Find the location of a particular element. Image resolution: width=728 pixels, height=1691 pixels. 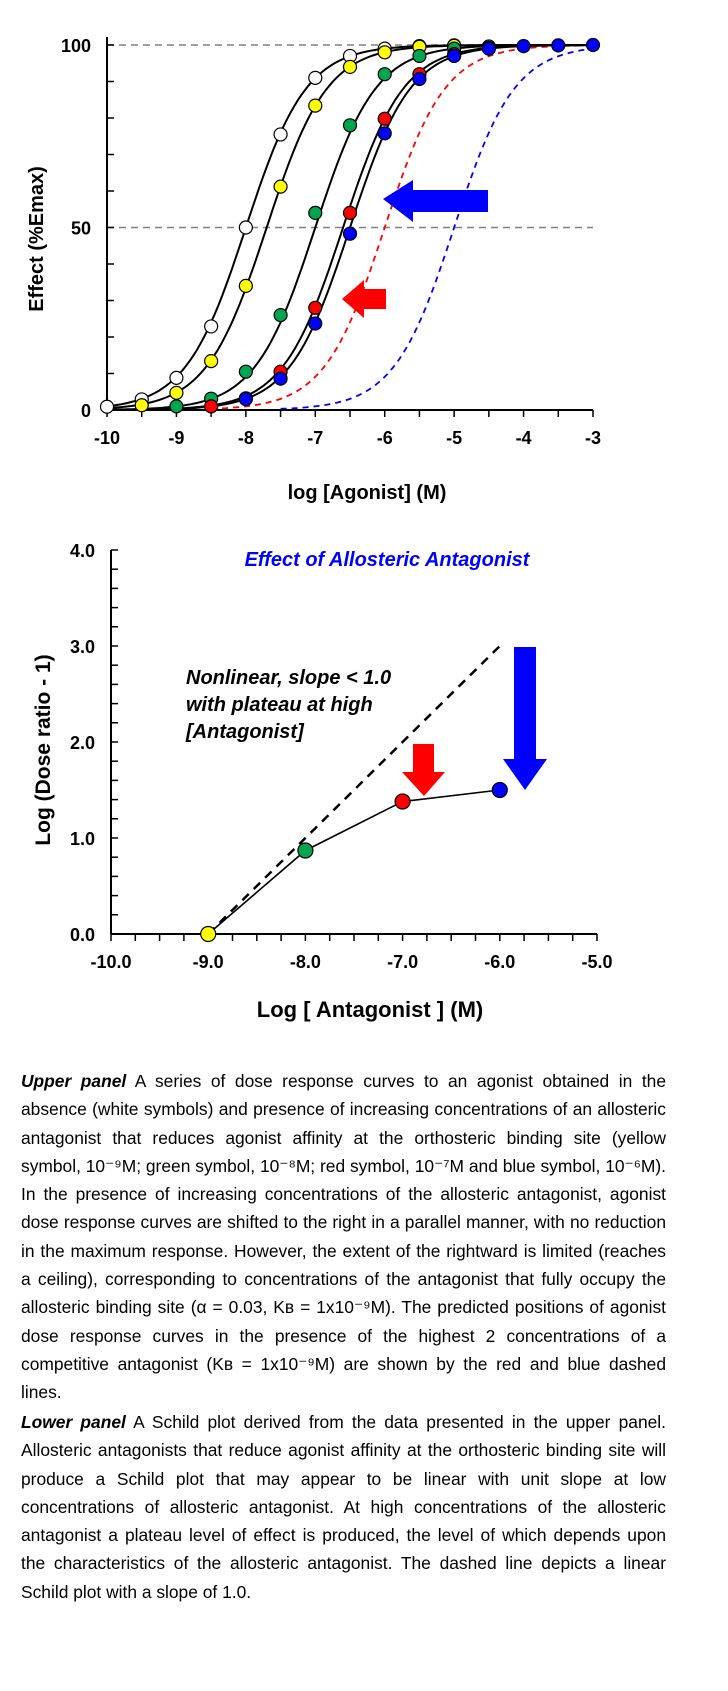

lower-y-tick-label: 0.0 is located at coordinates (82, 935).